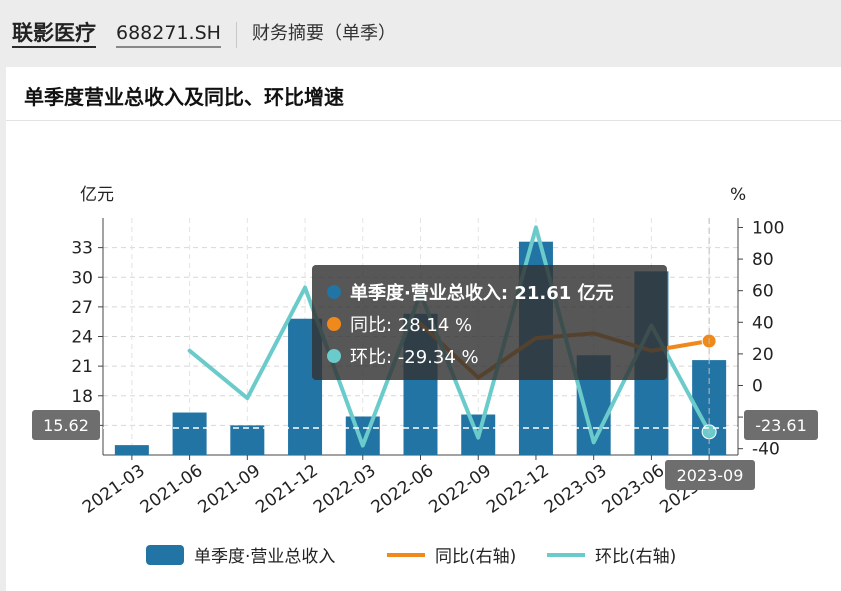 Image resolution: width=841 pixels, height=591 pixels. I want to click on left-tick-label: 18, so click(82, 397).